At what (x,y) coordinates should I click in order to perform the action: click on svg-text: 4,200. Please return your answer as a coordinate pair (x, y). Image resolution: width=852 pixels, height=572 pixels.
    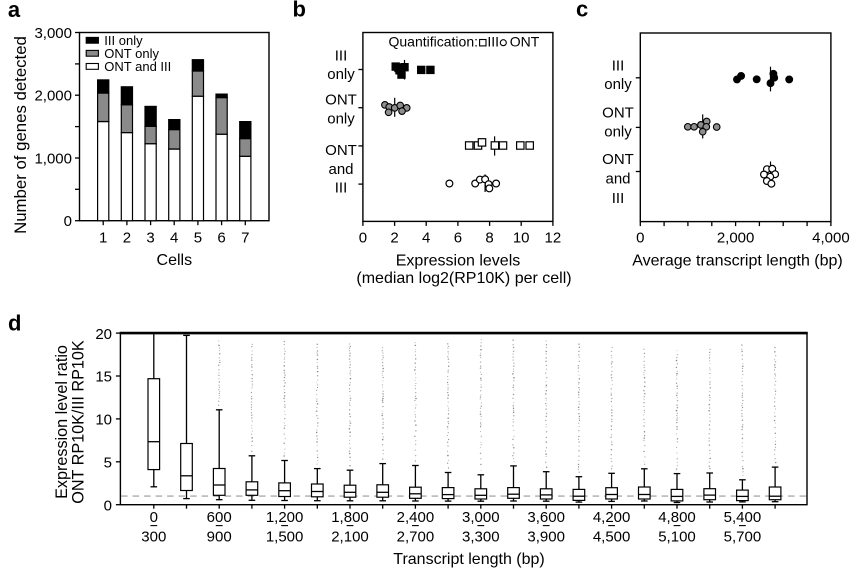
    Looking at the image, I should click on (612, 517).